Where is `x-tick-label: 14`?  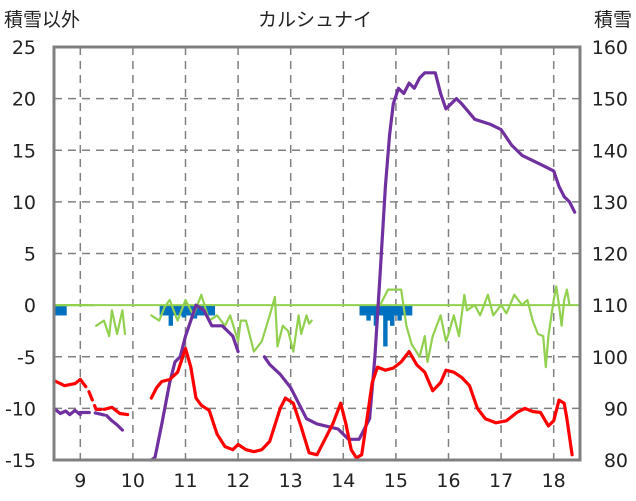
x-tick-label: 14 is located at coordinates (343, 481).